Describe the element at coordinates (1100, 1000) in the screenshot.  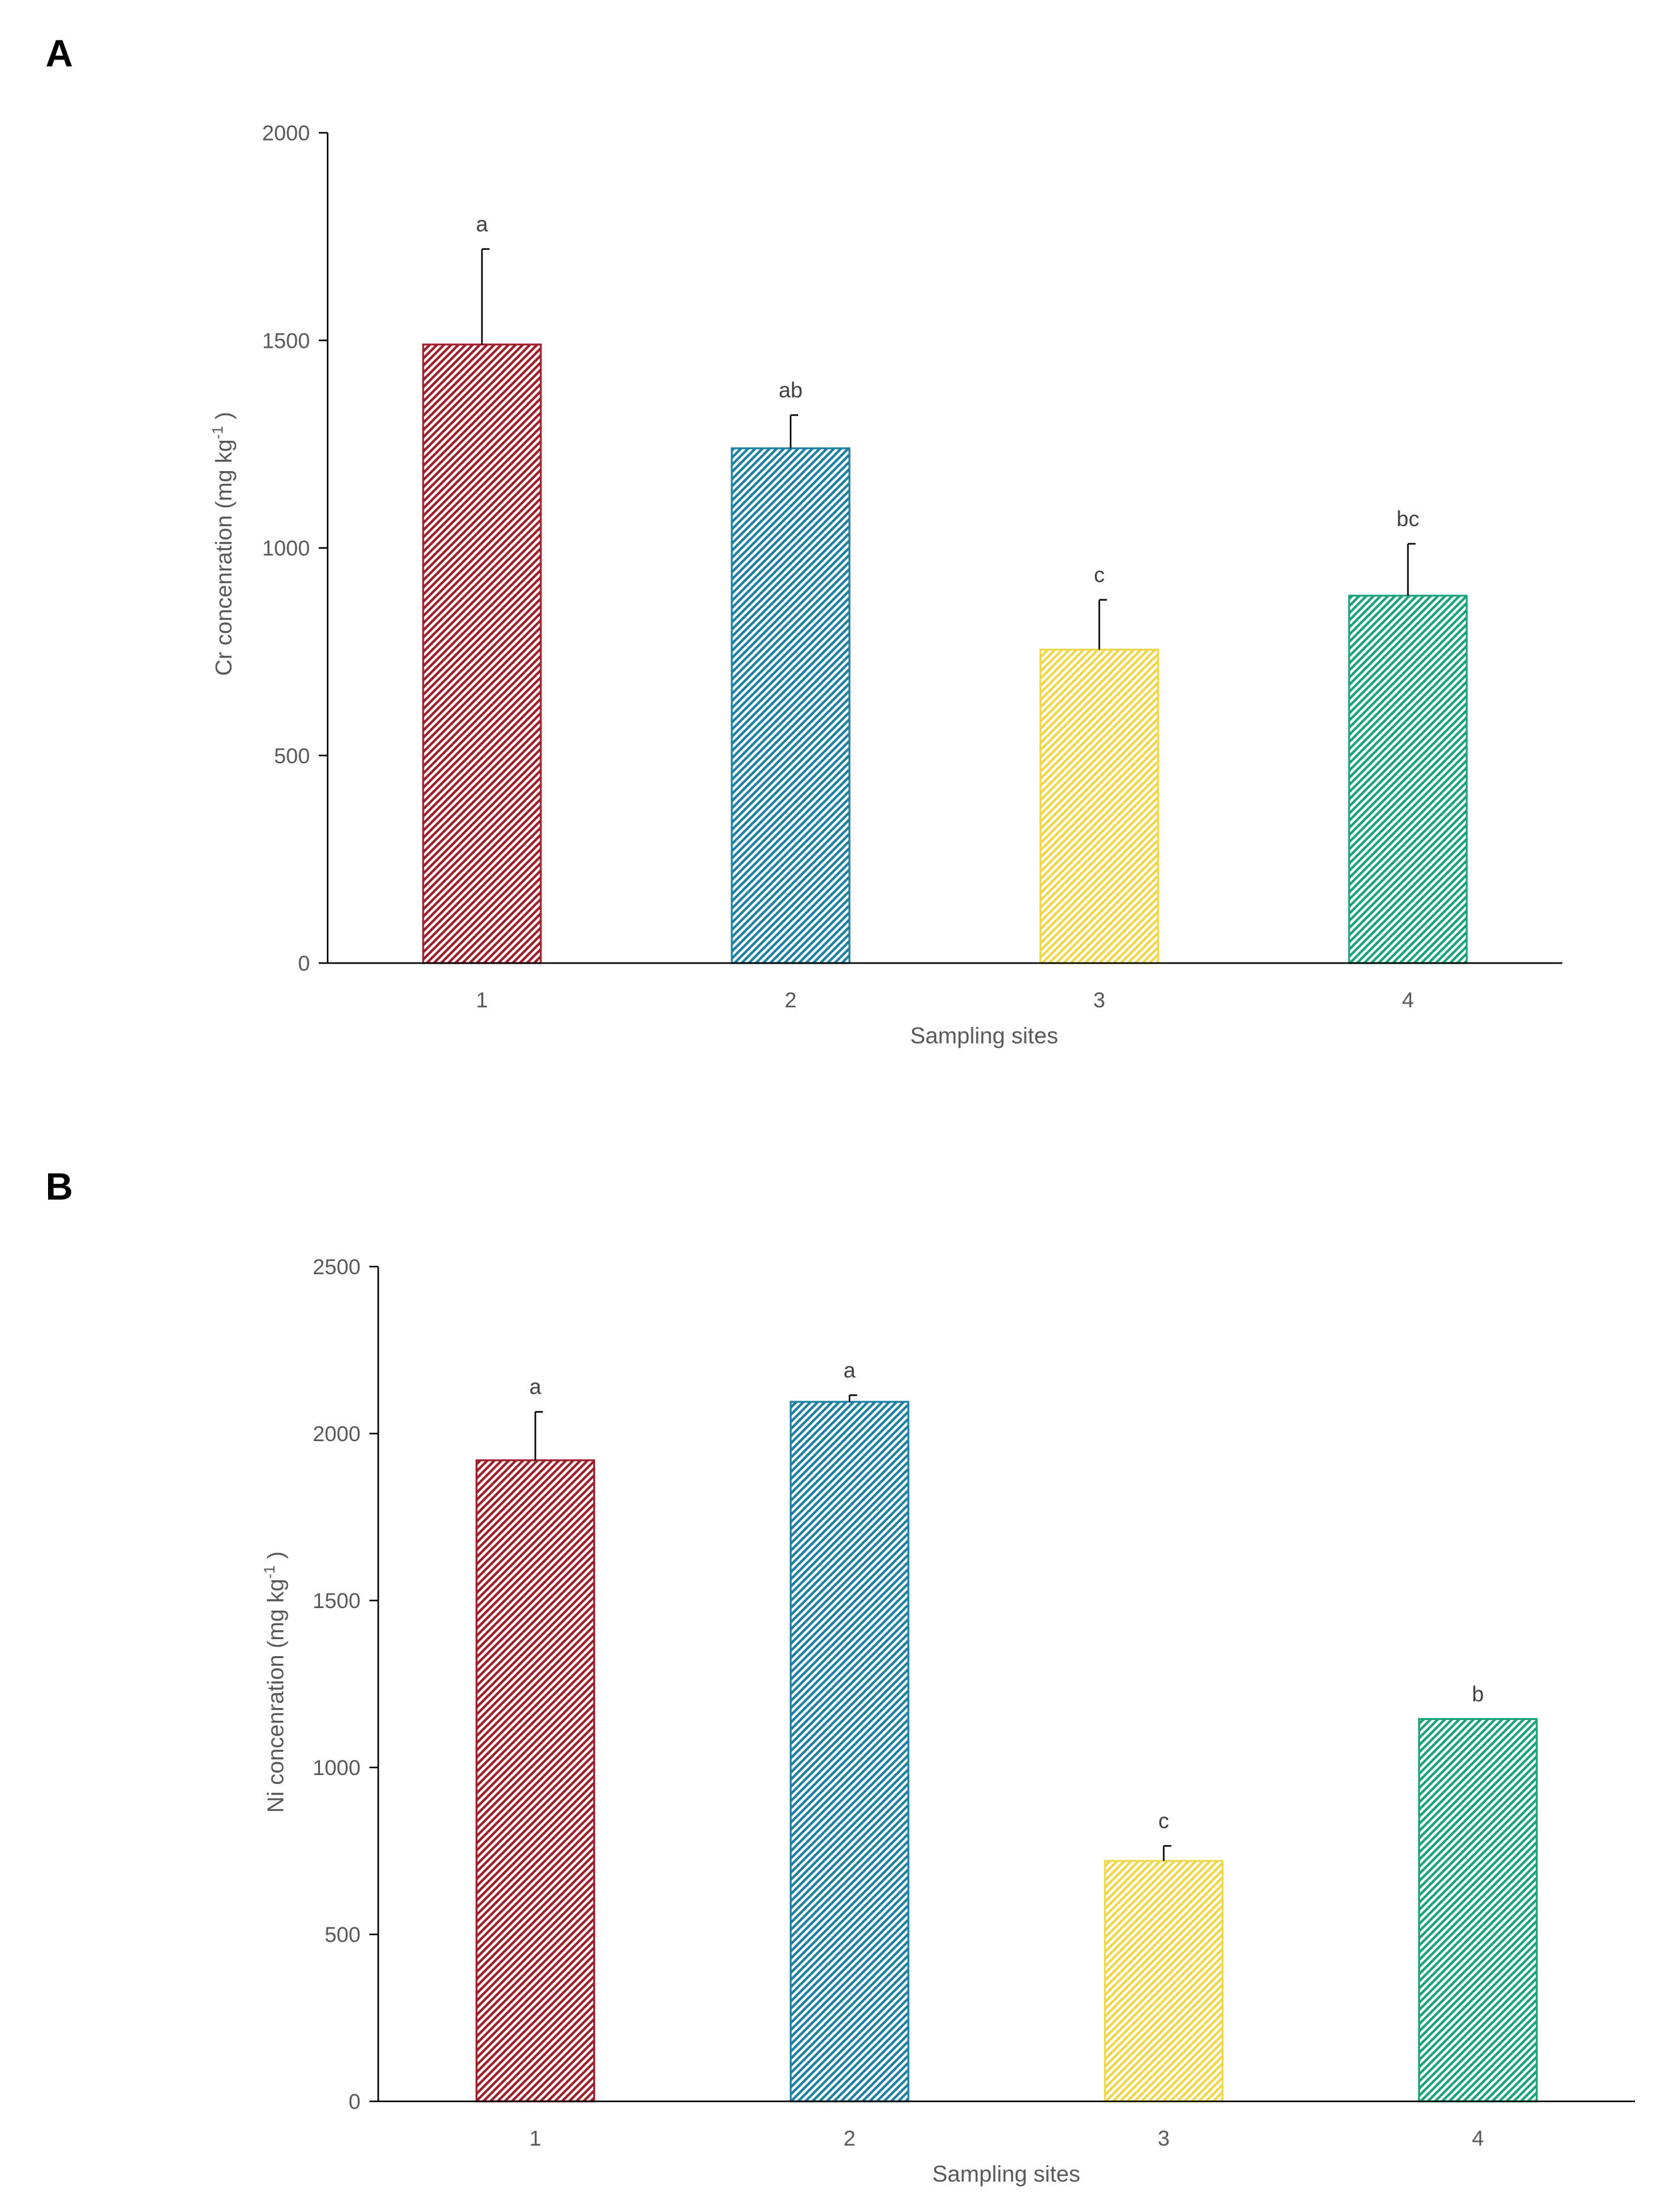
I see `panel-a-x-tick-label: 3` at that location.